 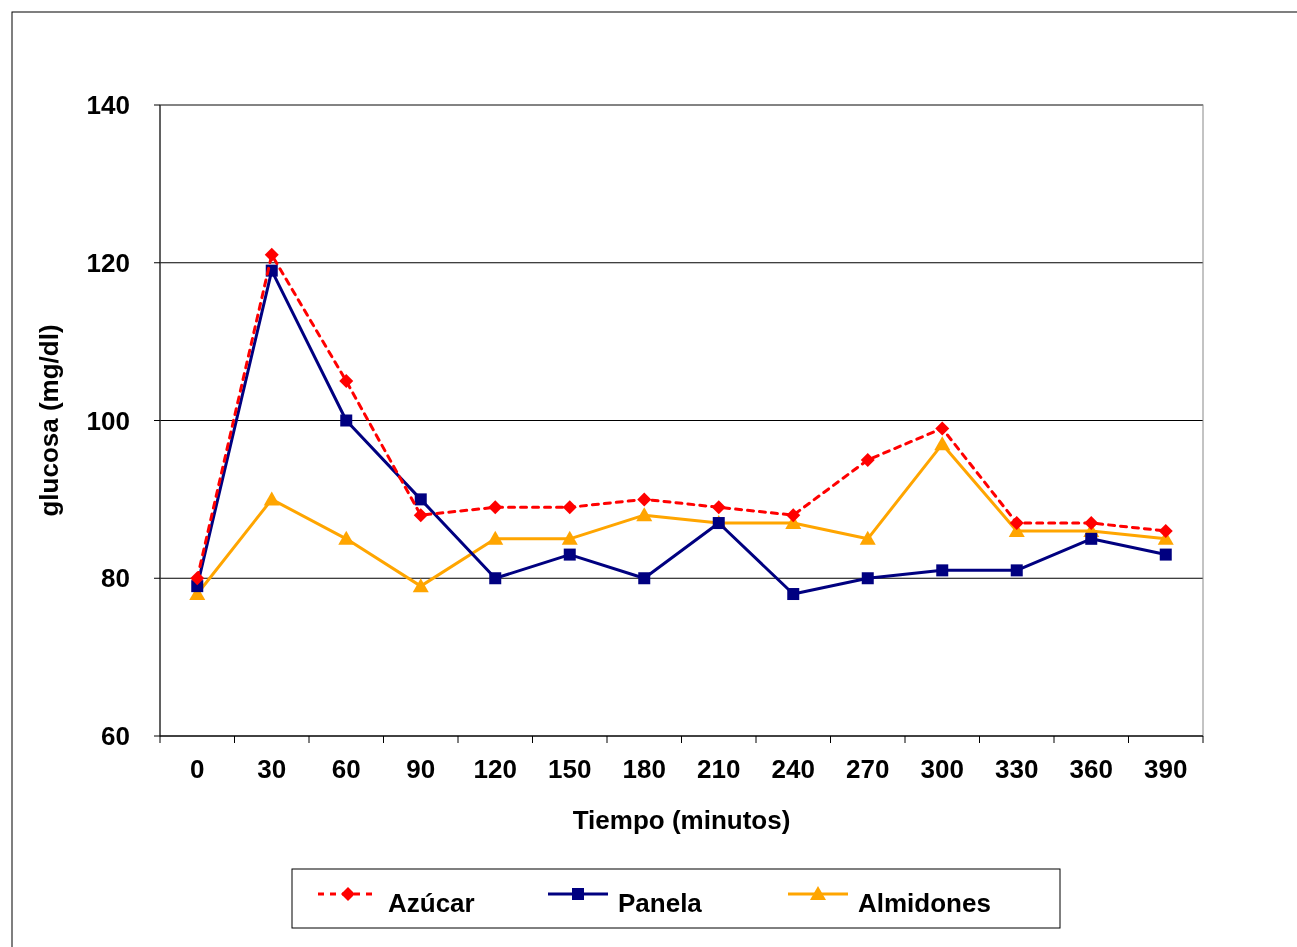 I want to click on legend-label: Almidones, so click(x=924, y=903).